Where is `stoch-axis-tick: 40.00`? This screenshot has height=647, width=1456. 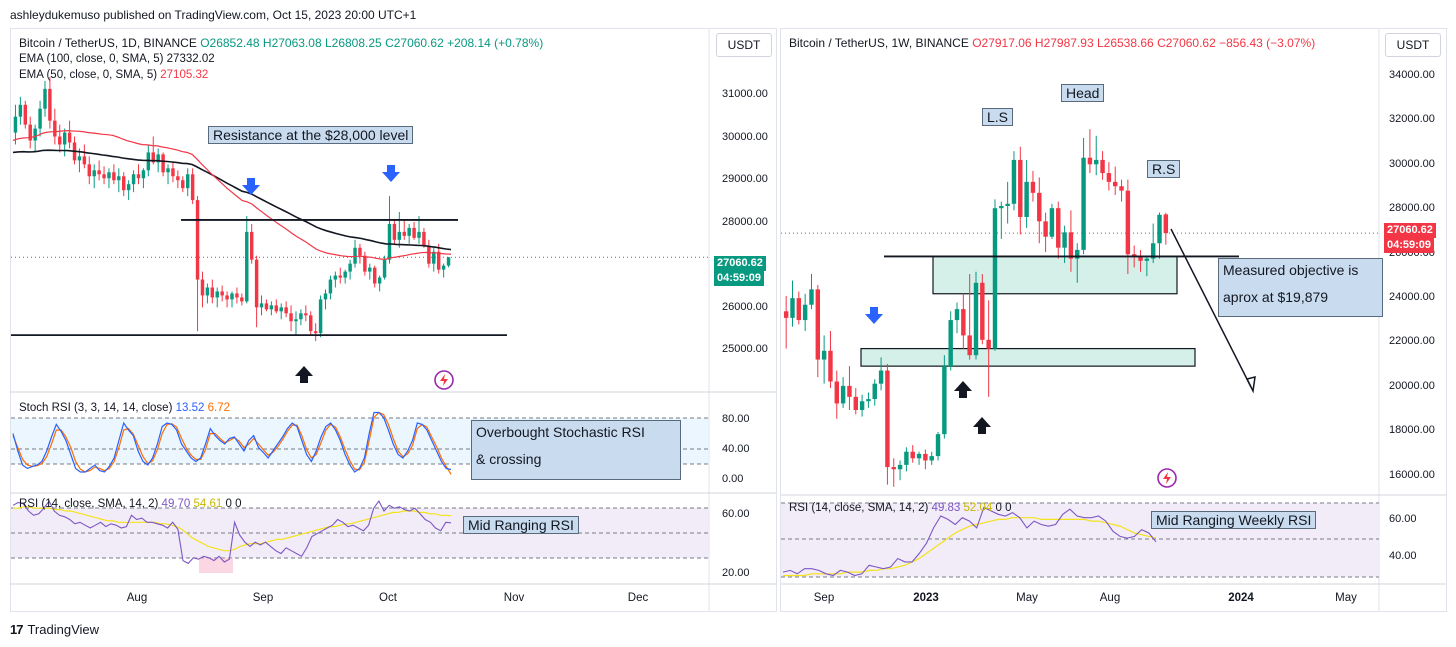 stoch-axis-tick: 40.00 is located at coordinates (736, 449).